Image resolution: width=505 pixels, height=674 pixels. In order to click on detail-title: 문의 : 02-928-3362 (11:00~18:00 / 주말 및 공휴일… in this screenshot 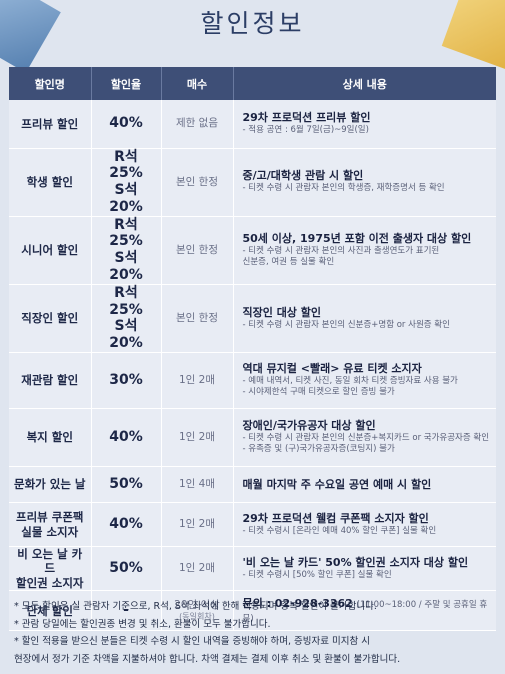, I will do `click(368, 611)`.